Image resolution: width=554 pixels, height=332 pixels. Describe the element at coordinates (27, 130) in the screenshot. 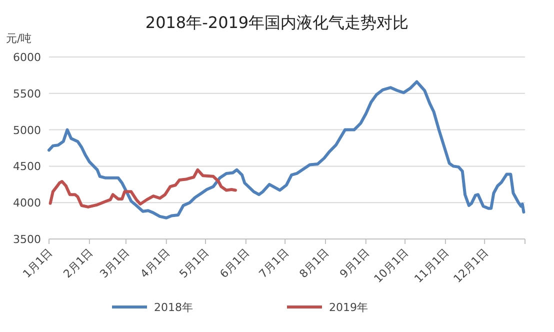

I see `y-tick-label: 5000` at that location.